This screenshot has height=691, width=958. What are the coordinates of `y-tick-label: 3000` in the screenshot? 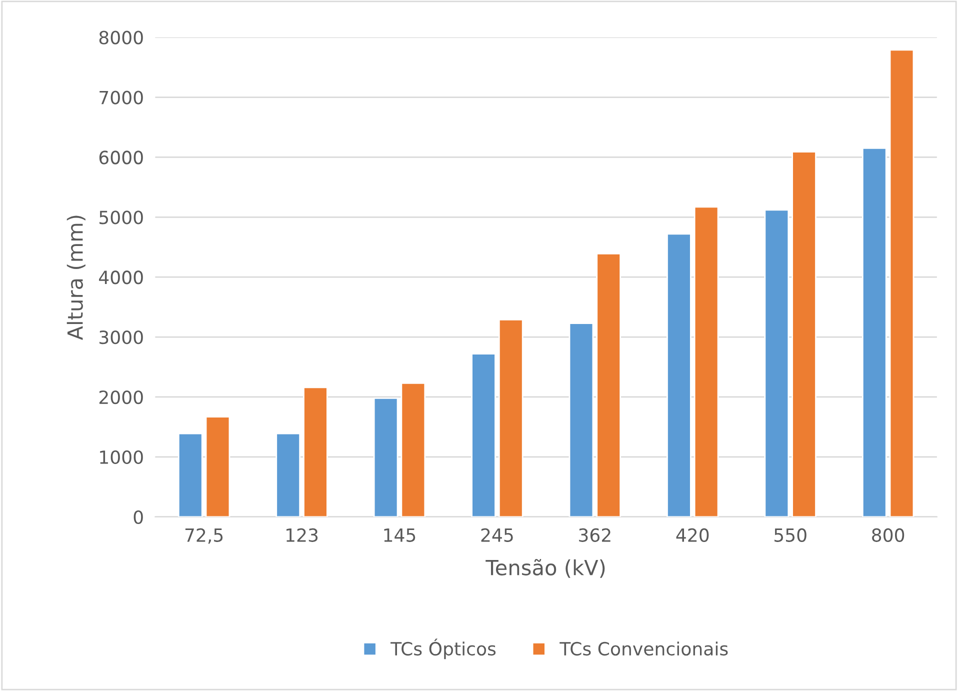 It's located at (121, 337).